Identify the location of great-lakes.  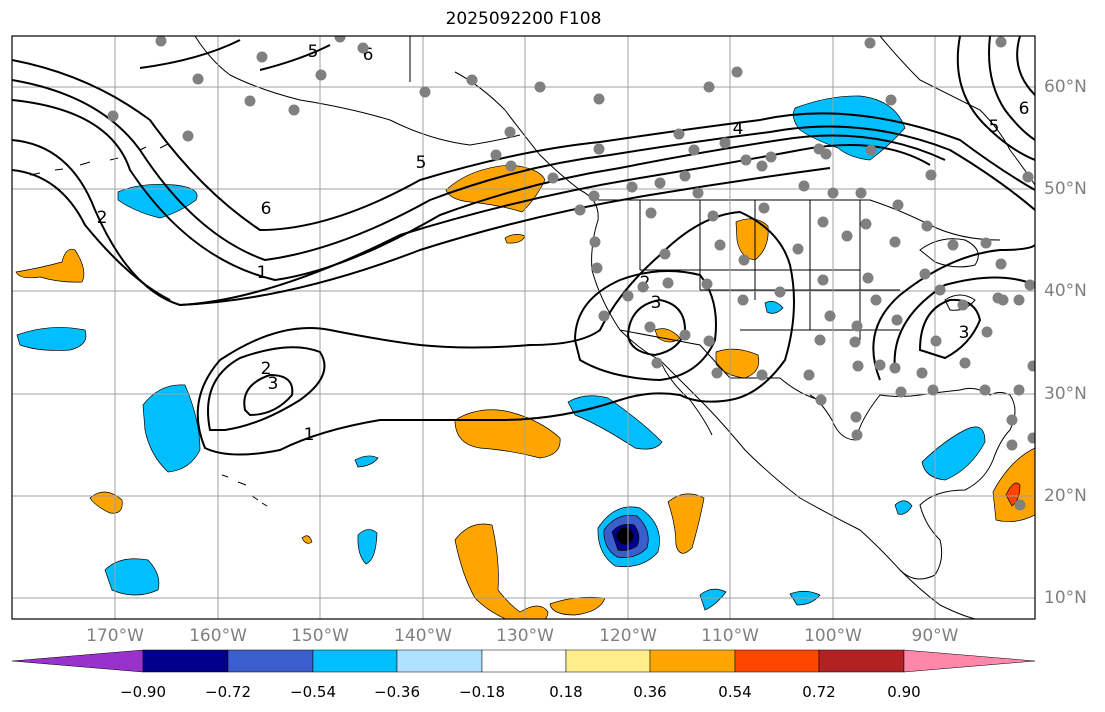
(949, 274).